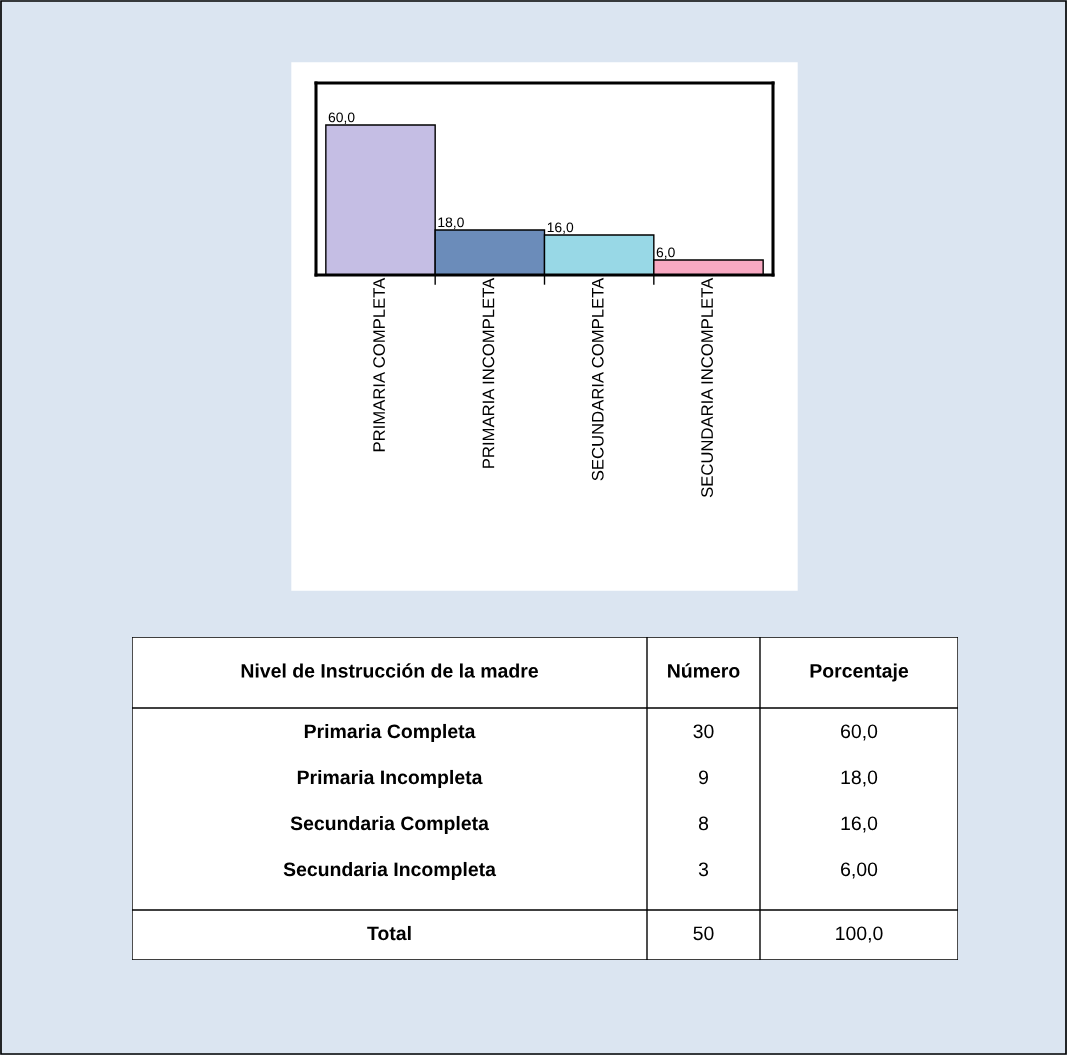  What do you see at coordinates (390, 871) in the screenshot?
I see `category-label: Secundaria Incompleta` at bounding box center [390, 871].